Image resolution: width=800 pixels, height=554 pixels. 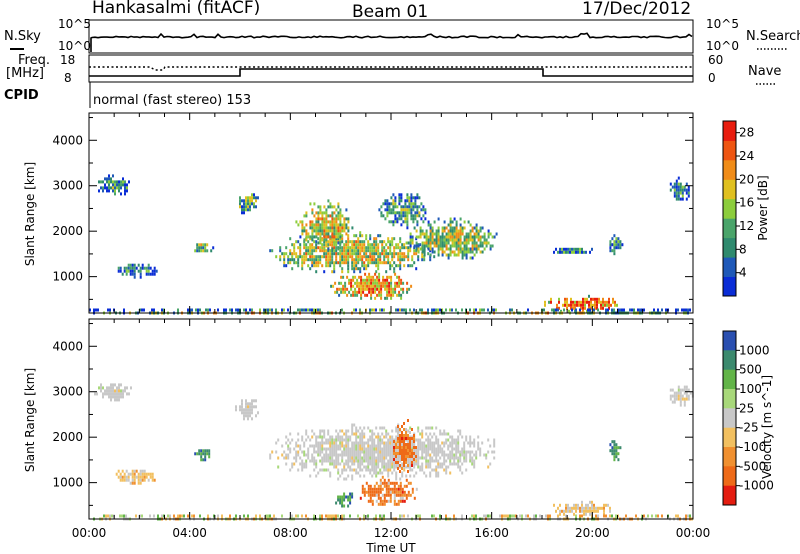 What do you see at coordinates (729, 131) in the screenshot?
I see `colorbar-segment` at bounding box center [729, 131].